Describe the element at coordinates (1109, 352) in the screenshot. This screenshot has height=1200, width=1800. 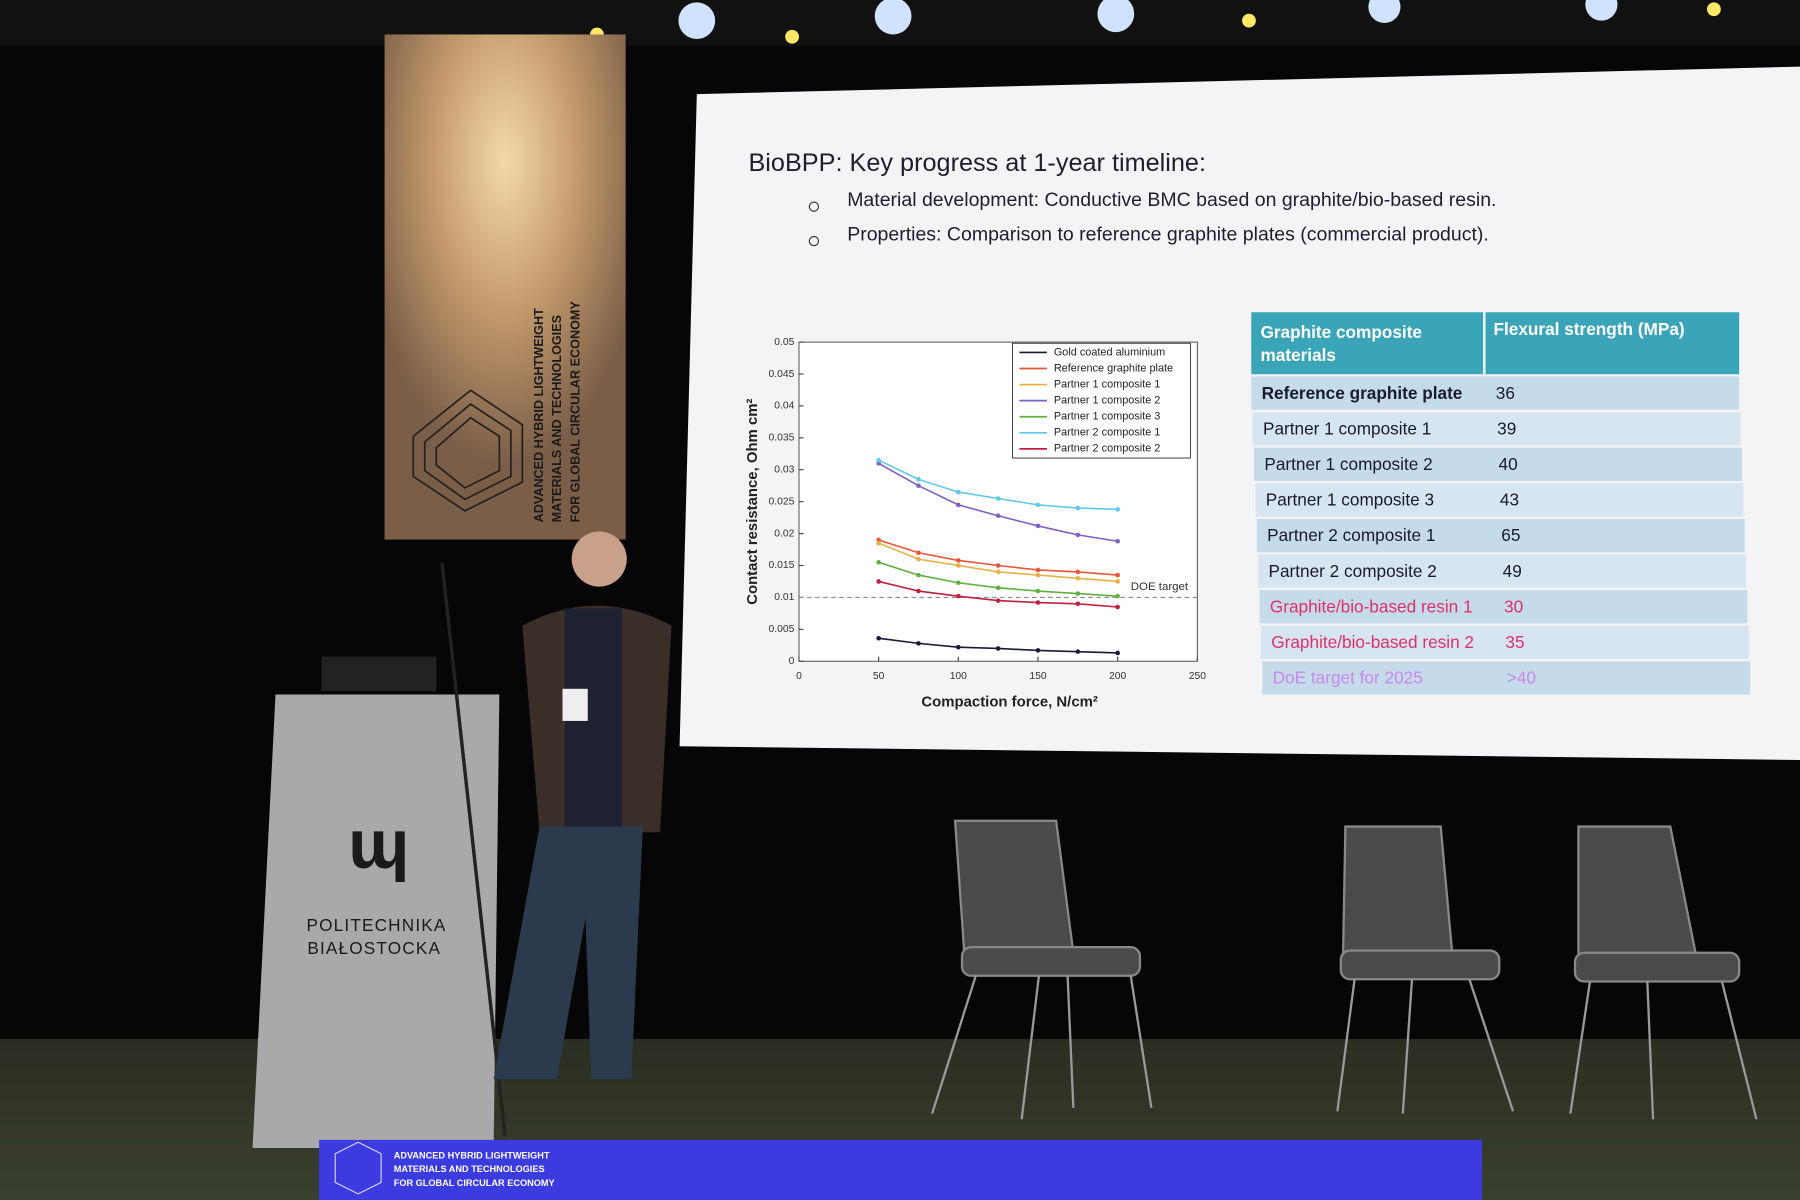
I see `legend-label: Gold coated aluminium` at that location.